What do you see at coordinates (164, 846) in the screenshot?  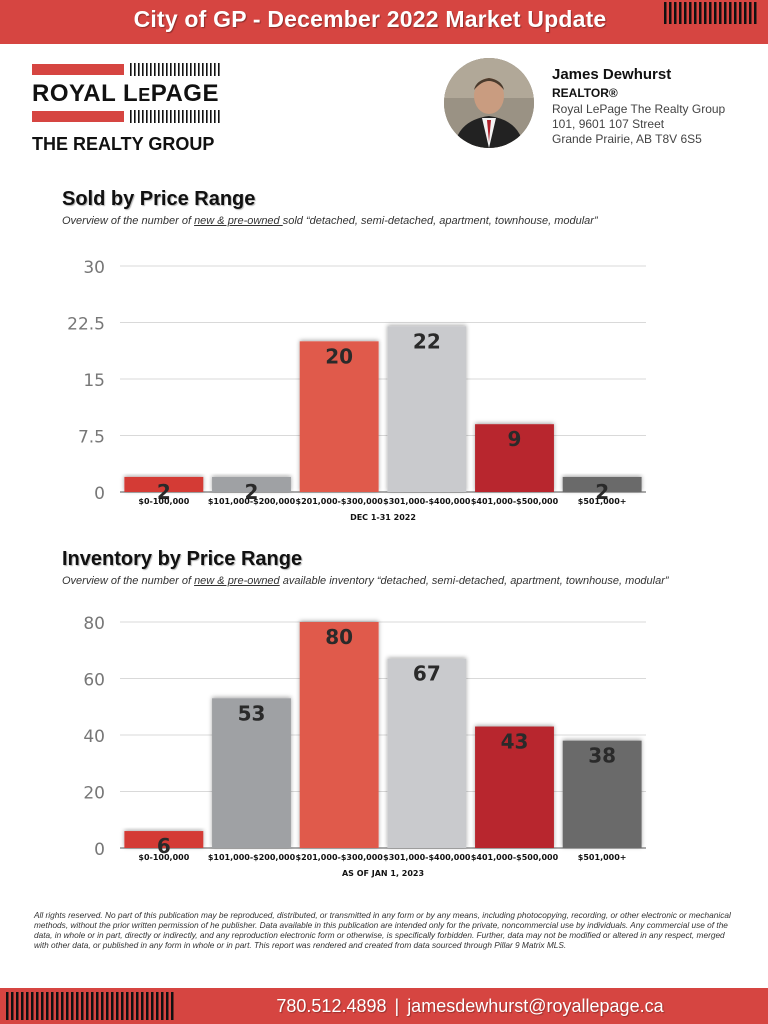 I see `bar-value-label: 6` at bounding box center [164, 846].